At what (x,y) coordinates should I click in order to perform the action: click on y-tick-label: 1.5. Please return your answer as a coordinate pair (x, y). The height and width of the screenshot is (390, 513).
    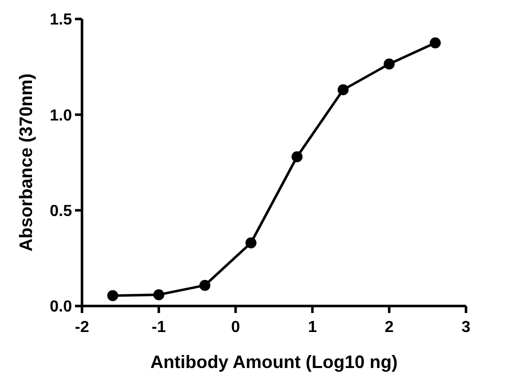
    Looking at the image, I should click on (61, 20).